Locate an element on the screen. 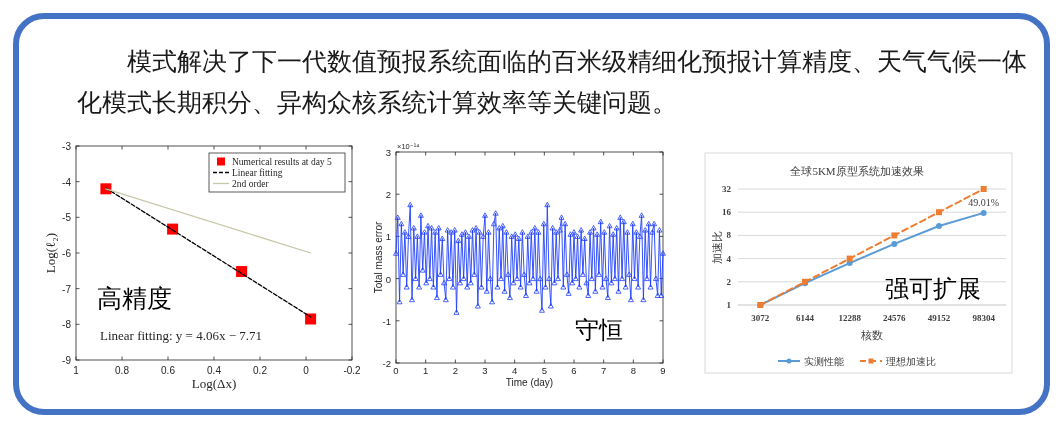 The height and width of the screenshot is (428, 1063). x-tick-label: 3072 is located at coordinates (760, 318).